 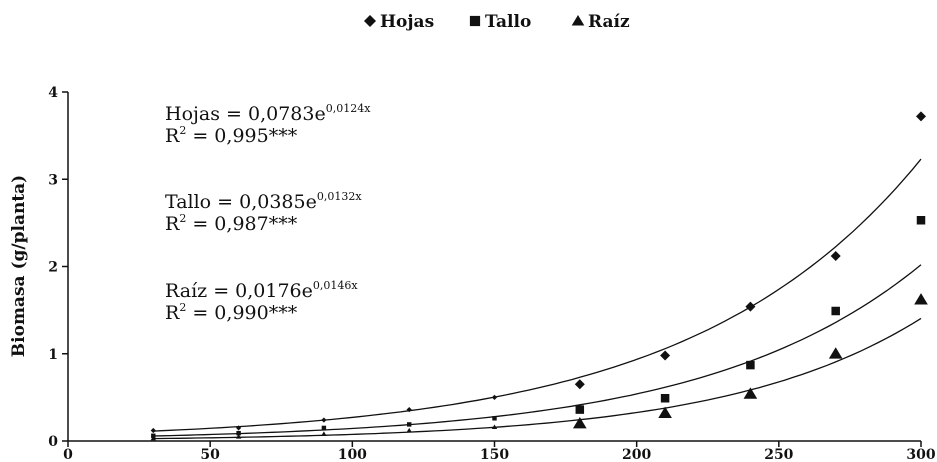 What do you see at coordinates (53, 442) in the screenshot?
I see `y-tick-label: 0` at bounding box center [53, 442].